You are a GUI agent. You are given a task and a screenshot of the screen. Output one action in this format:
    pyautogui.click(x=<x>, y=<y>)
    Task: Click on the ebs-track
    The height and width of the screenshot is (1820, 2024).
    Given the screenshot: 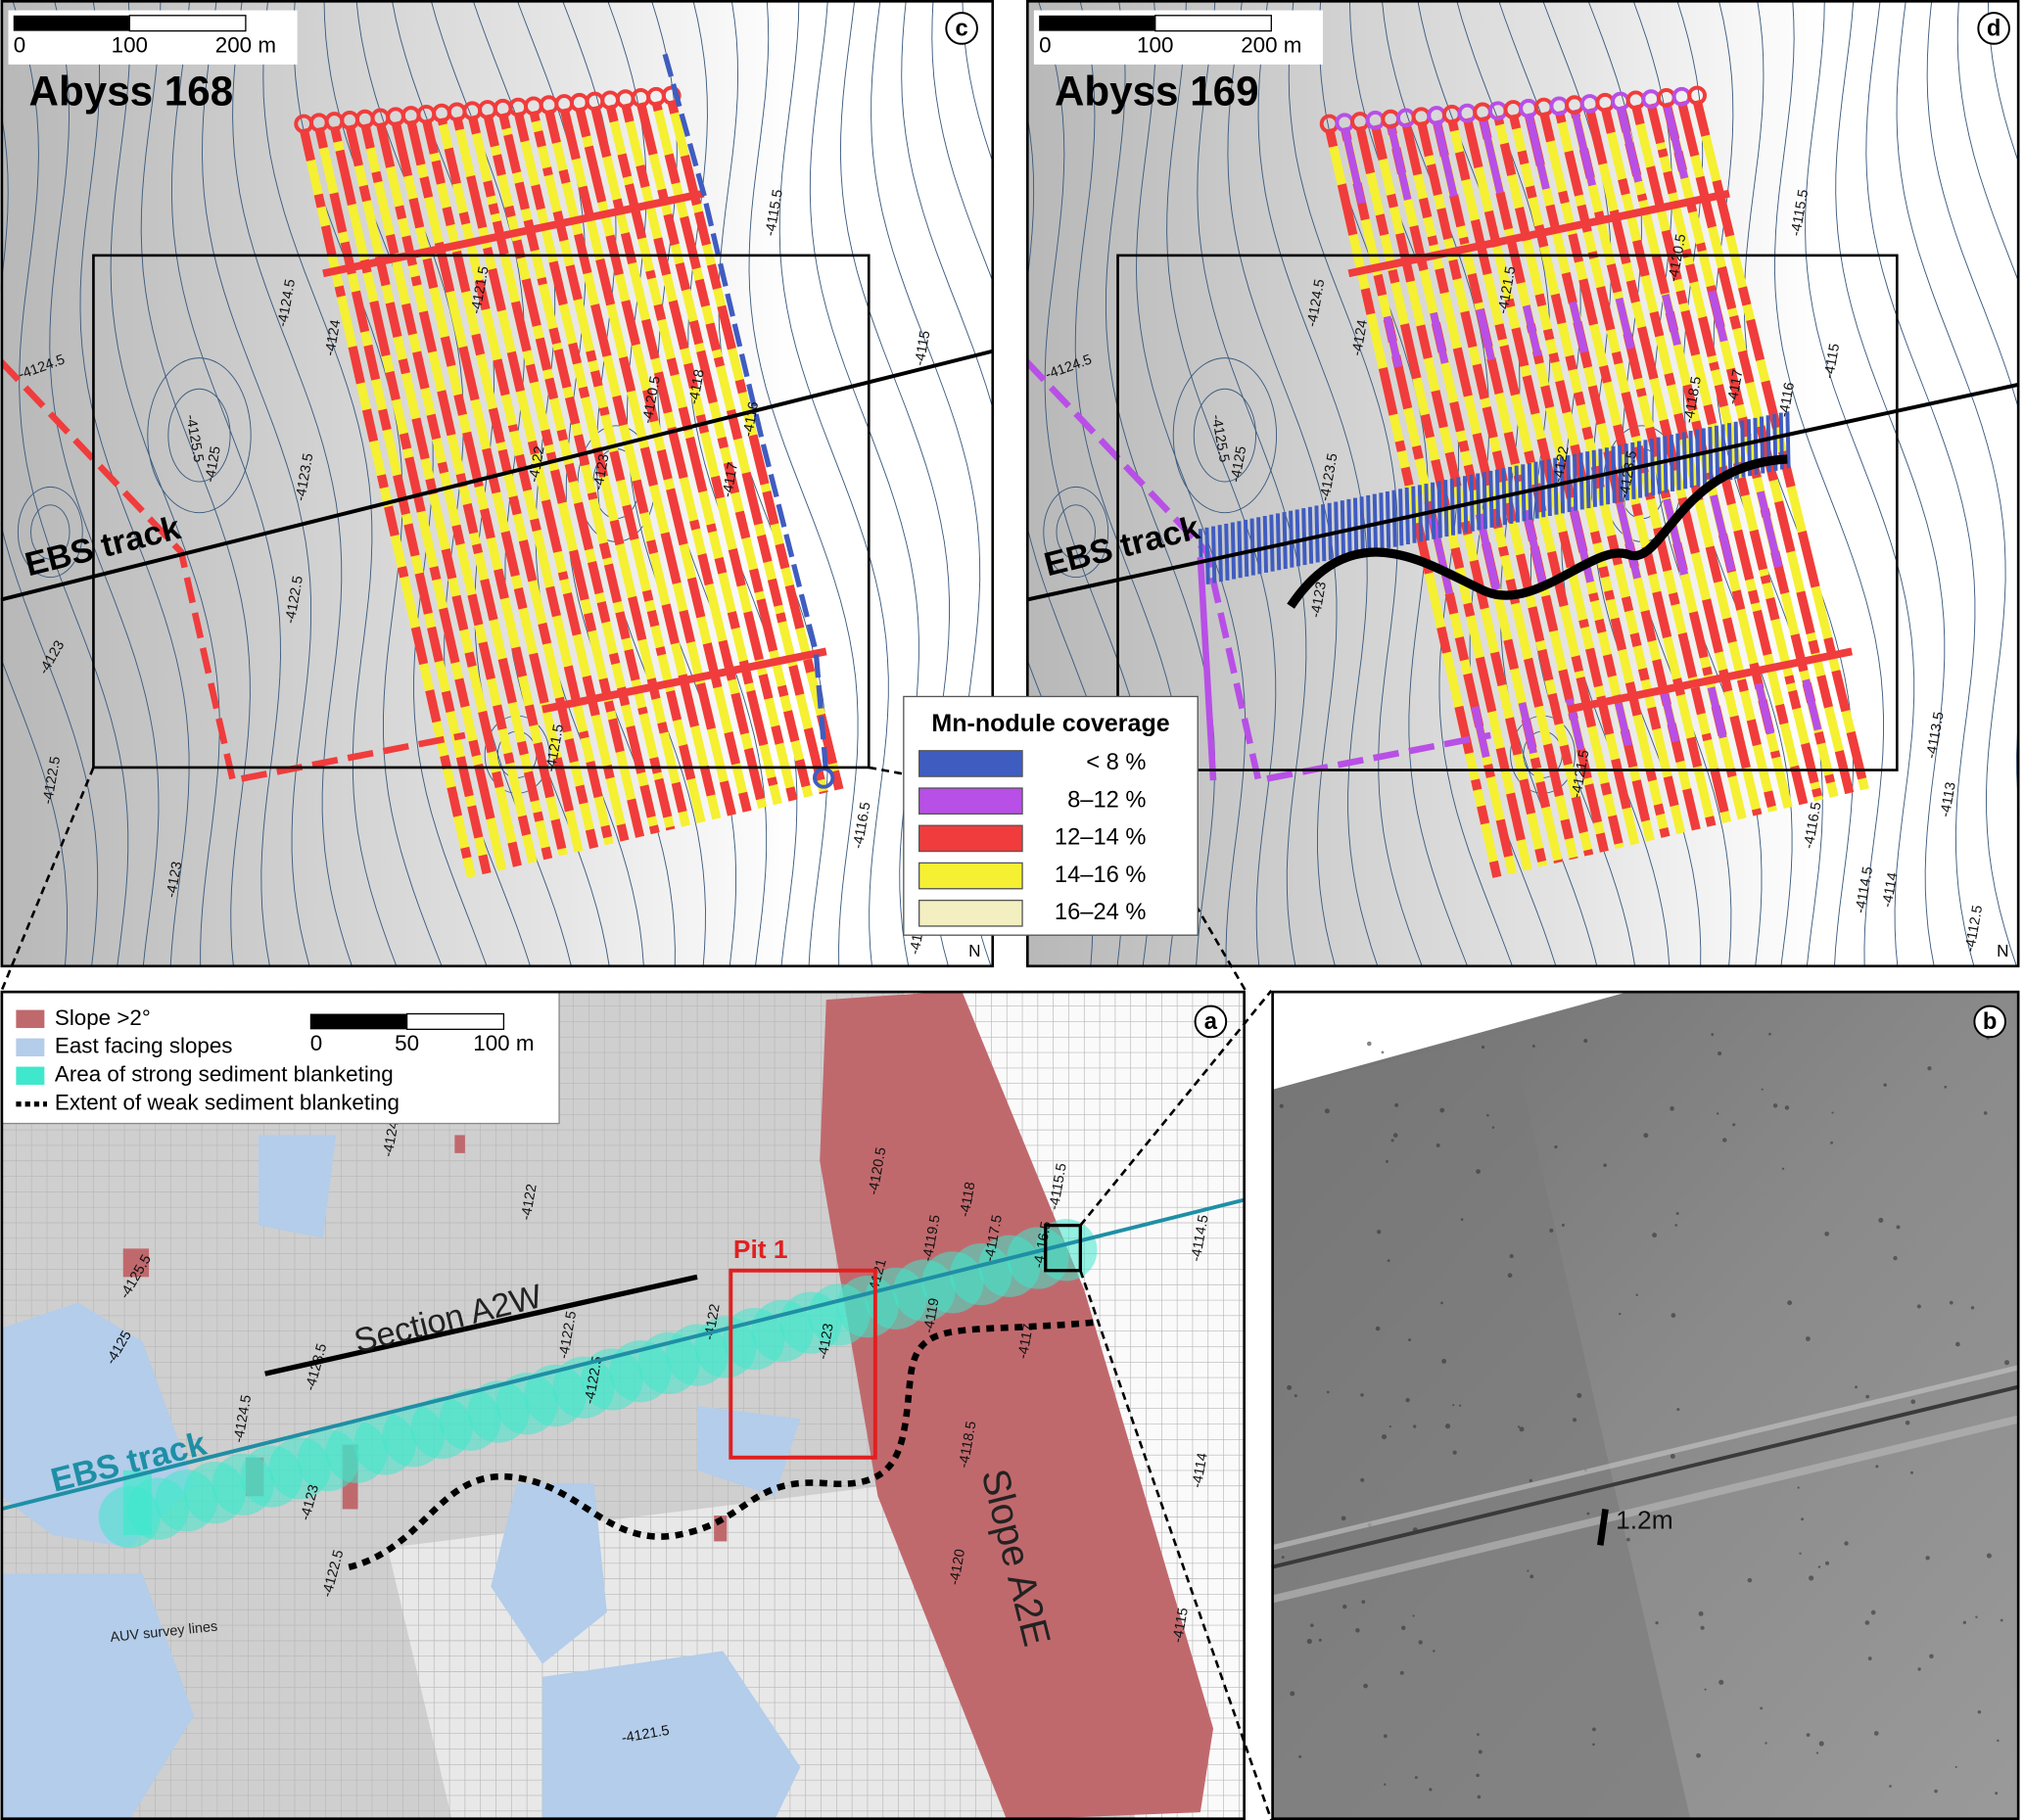 What is the action you would take?
    pyautogui.click(x=623, y=1354)
    